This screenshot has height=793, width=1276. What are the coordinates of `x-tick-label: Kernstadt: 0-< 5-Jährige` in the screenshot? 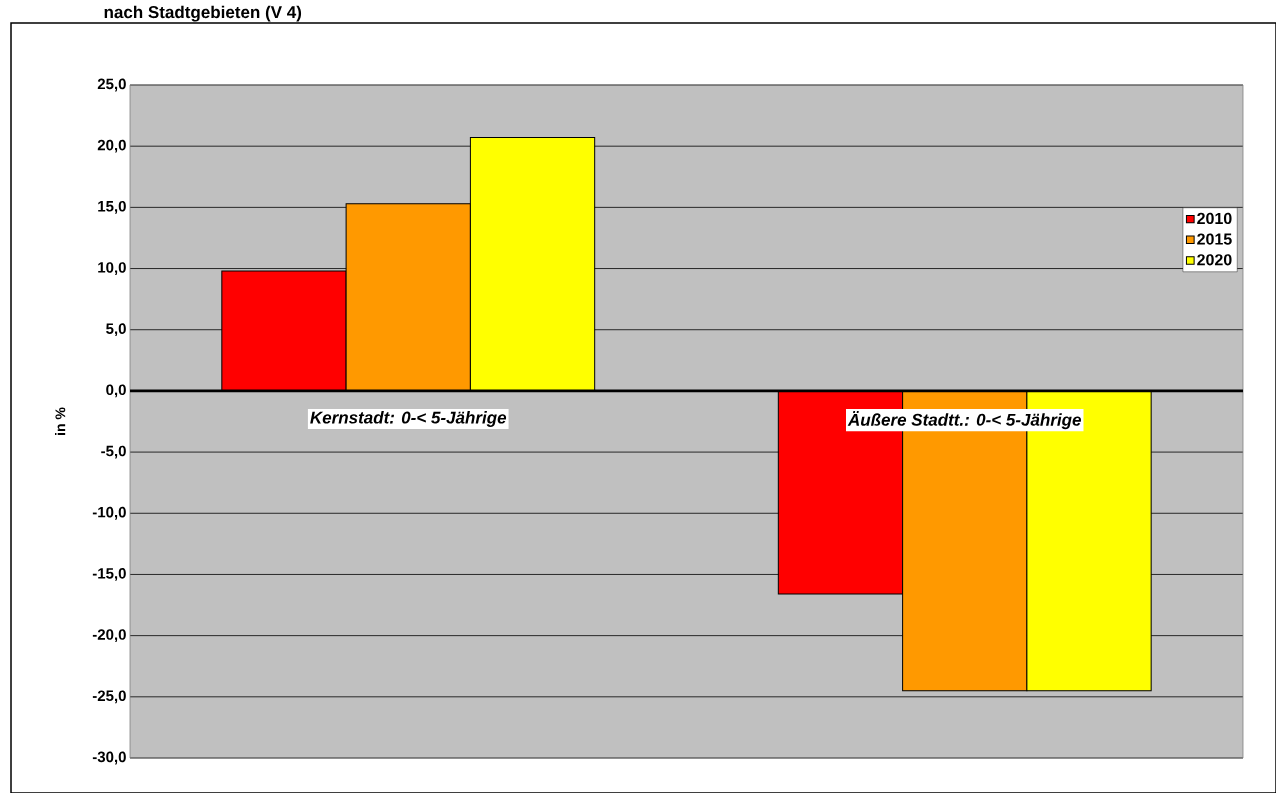 It's located at (408, 419).